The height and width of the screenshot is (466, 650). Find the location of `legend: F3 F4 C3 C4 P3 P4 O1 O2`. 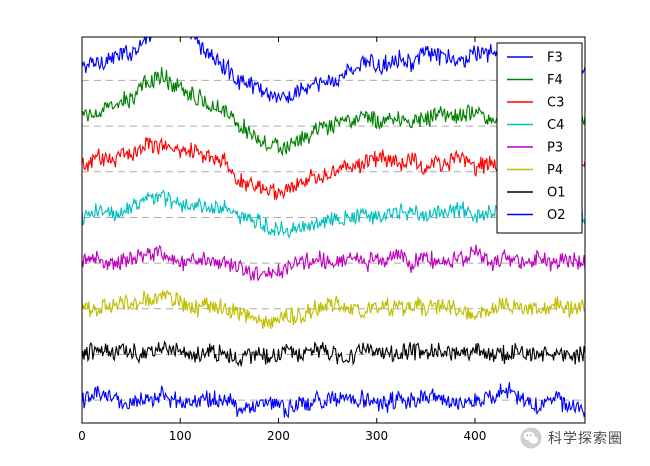

legend: F3 F4 C3 C4 P3 P4 O1 O2 is located at coordinates (539, 138).